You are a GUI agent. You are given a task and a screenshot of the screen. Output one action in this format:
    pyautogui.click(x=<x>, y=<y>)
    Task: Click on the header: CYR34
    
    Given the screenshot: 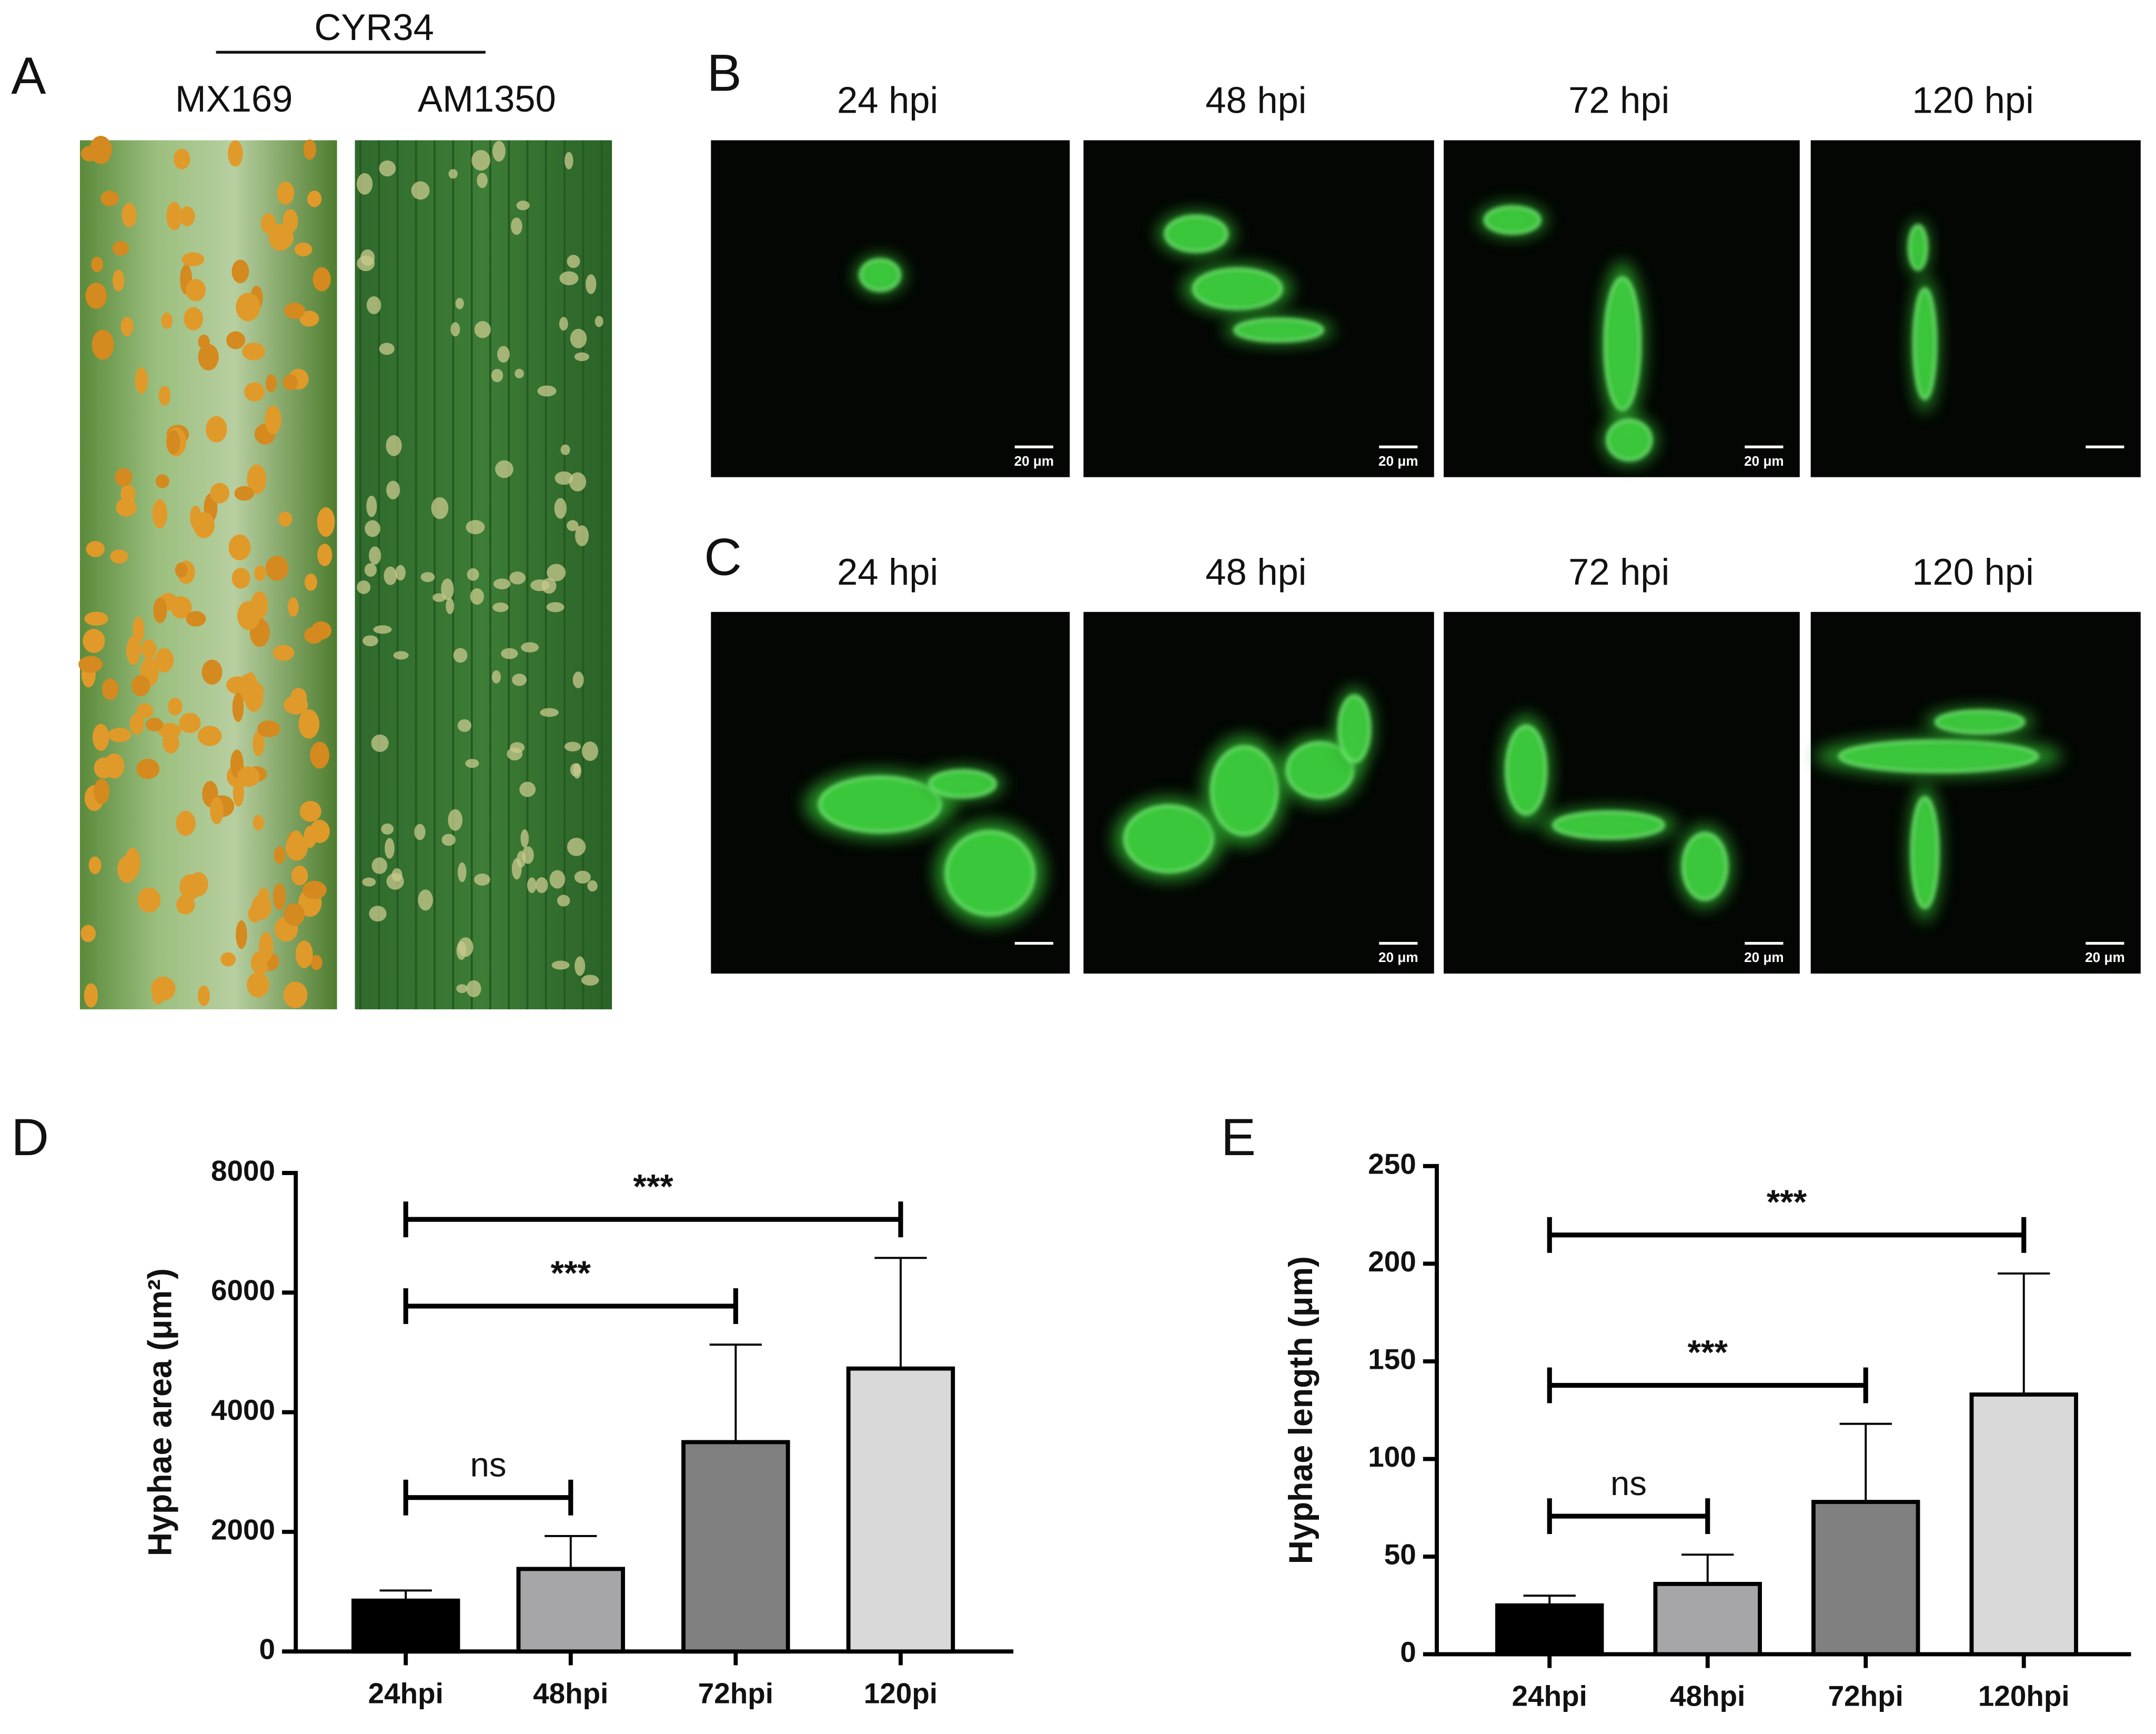 What is the action you would take?
    pyautogui.click(x=374, y=27)
    